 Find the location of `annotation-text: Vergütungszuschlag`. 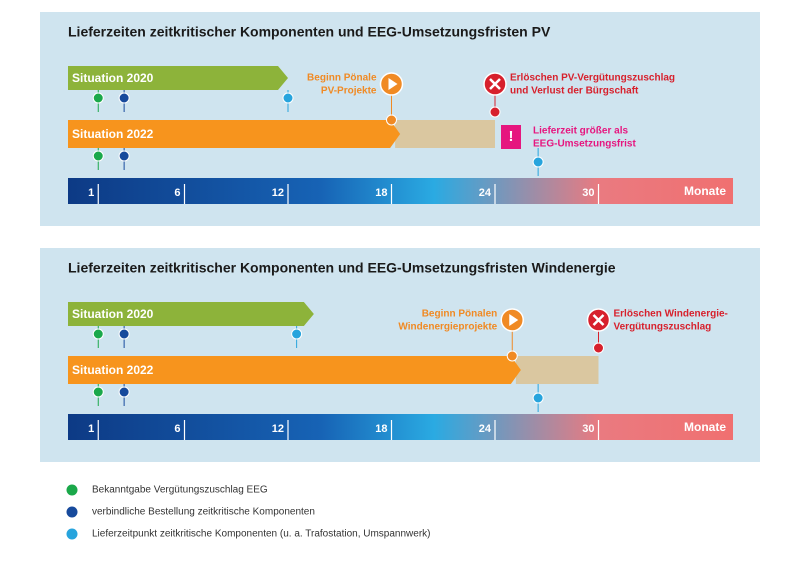

annotation-text: Vergütungszuschlag is located at coordinates (663, 327).